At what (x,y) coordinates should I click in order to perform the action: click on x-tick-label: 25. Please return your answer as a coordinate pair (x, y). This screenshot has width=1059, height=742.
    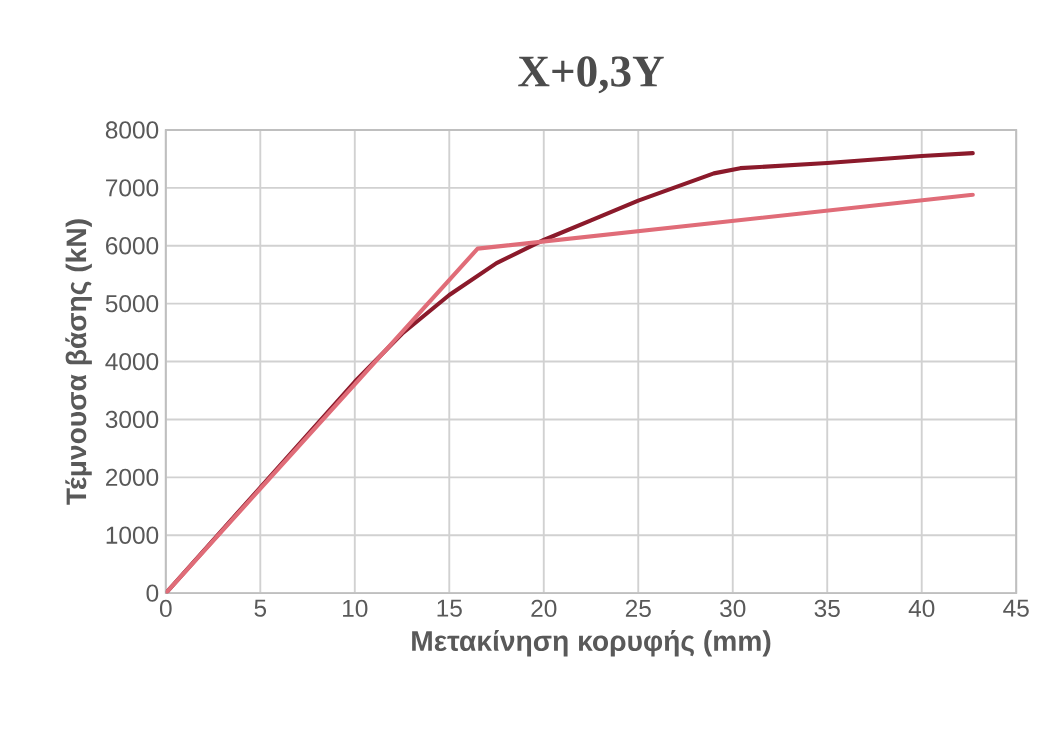
    Looking at the image, I should click on (638, 608).